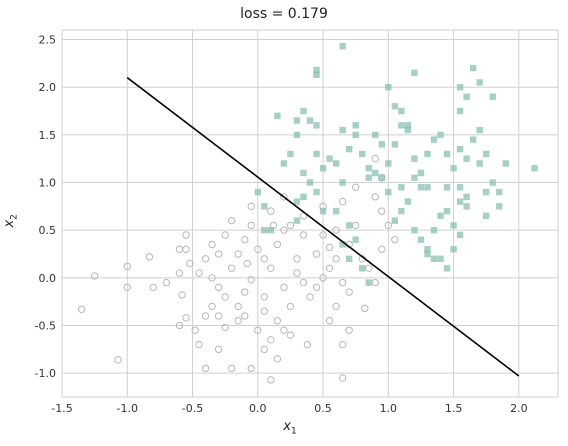 This screenshot has width=568, height=446. What do you see at coordinates (61, 408) in the screenshot?
I see `x-tick-label: -1.5` at bounding box center [61, 408].